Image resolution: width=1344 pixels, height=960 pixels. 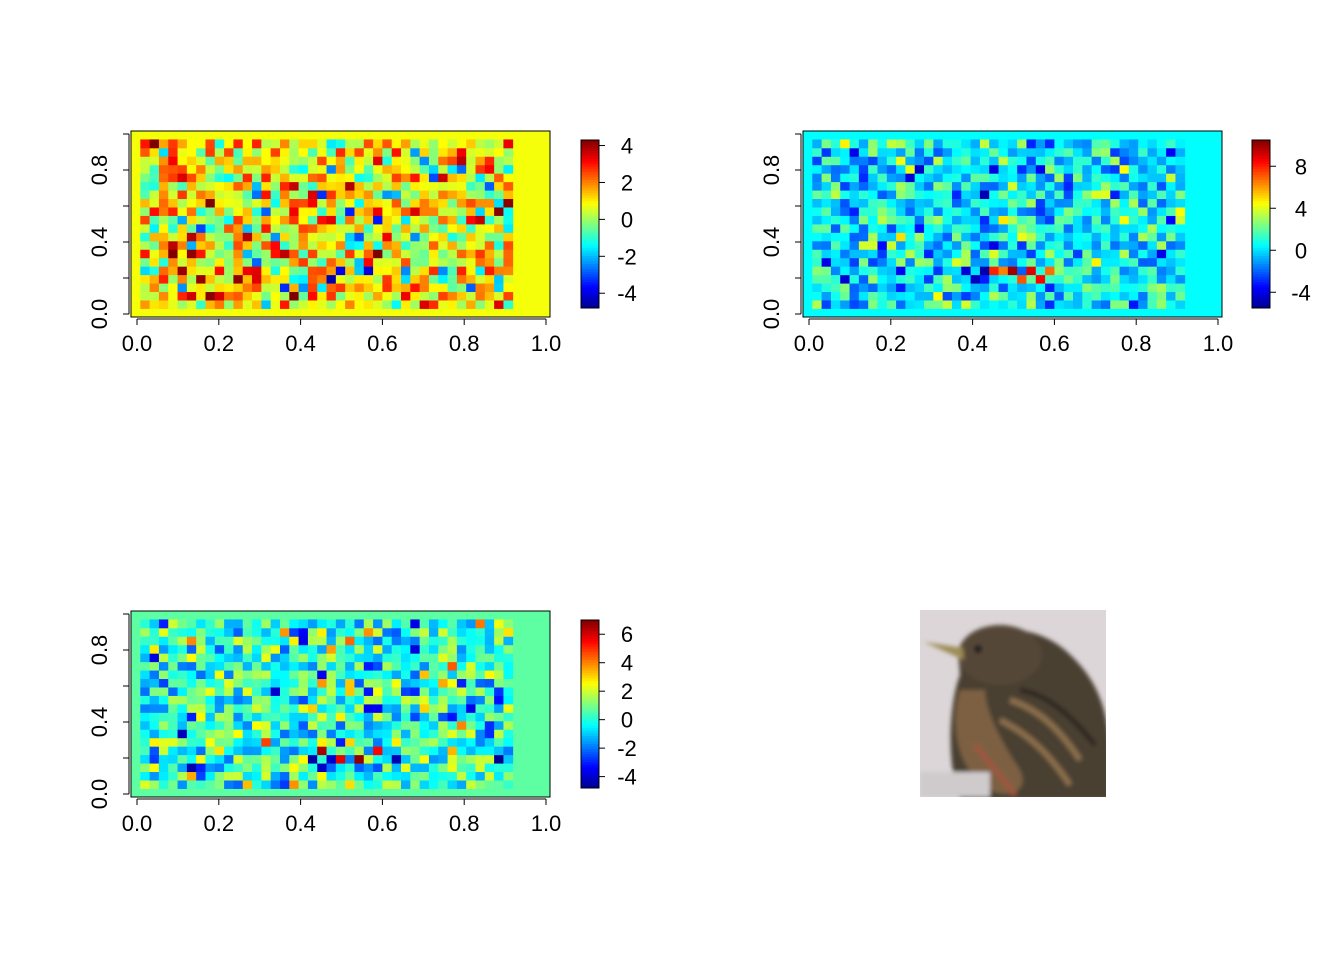 What do you see at coordinates (627, 691) in the screenshot?
I see `legend-tick-label: 2` at bounding box center [627, 691].